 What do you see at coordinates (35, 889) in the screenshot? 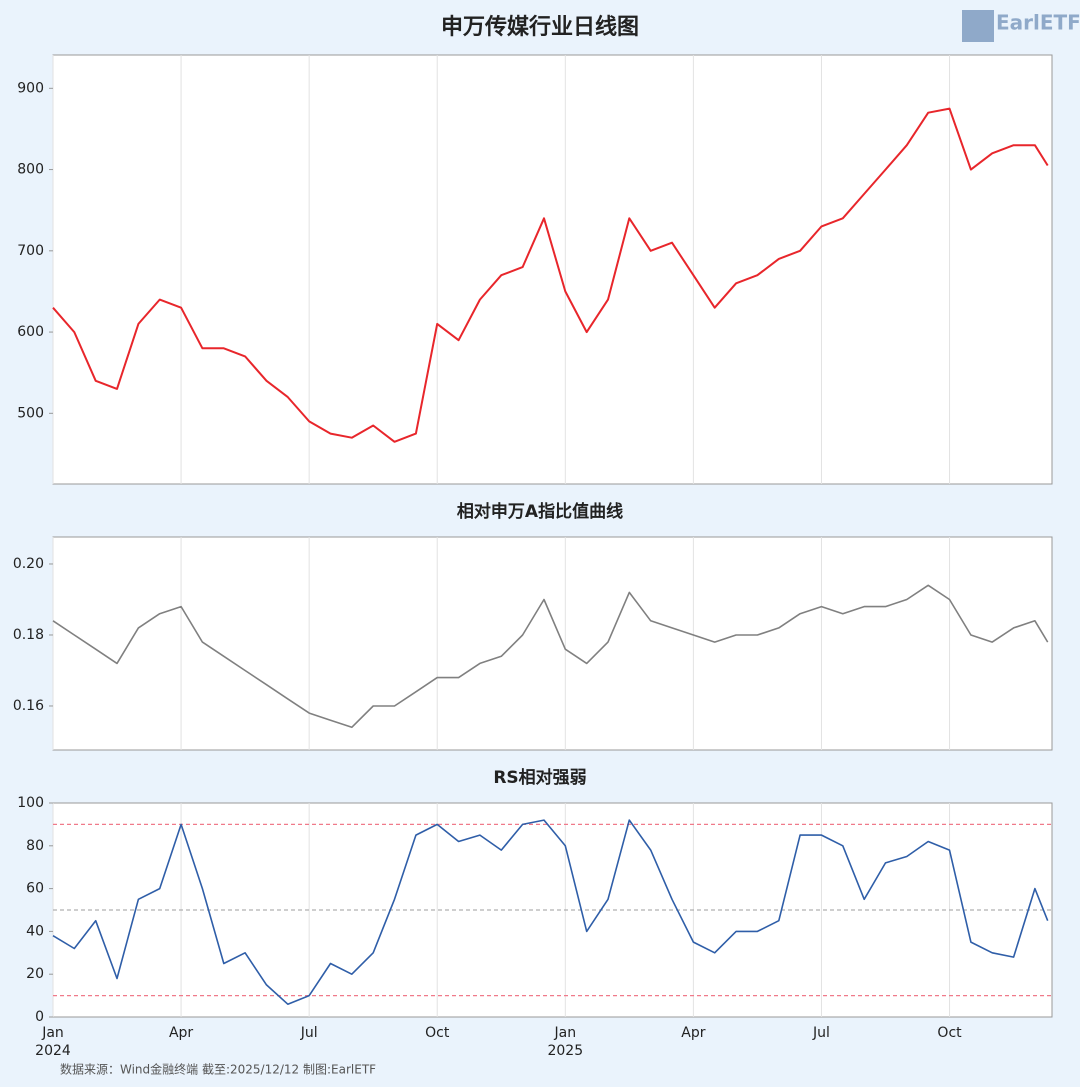
I see `y-tick-label: 60` at bounding box center [35, 889].